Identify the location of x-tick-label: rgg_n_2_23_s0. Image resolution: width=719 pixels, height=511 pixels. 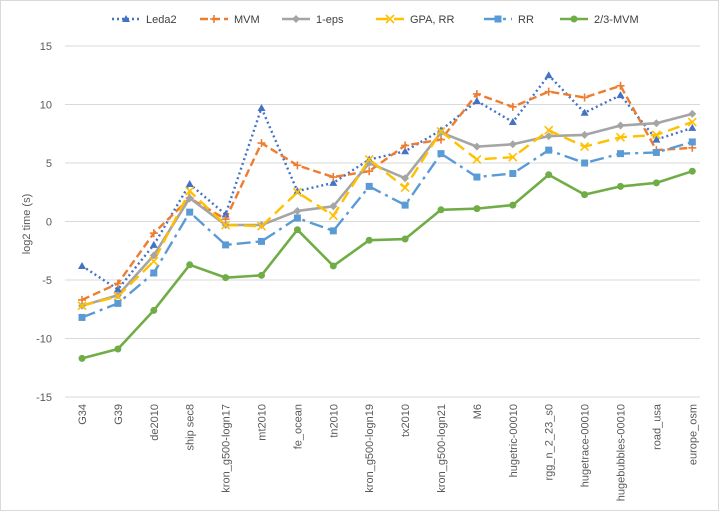
(550, 442).